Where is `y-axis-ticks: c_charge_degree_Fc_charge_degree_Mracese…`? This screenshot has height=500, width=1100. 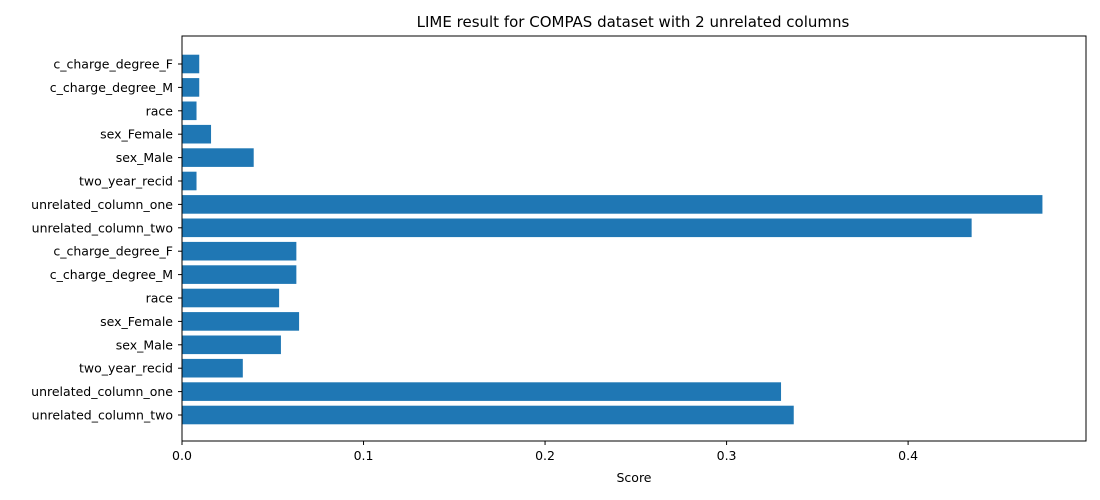
y-axis-ticks: c_charge_degree_Fc_charge_degree_Mracese… is located at coordinates (106, 240).